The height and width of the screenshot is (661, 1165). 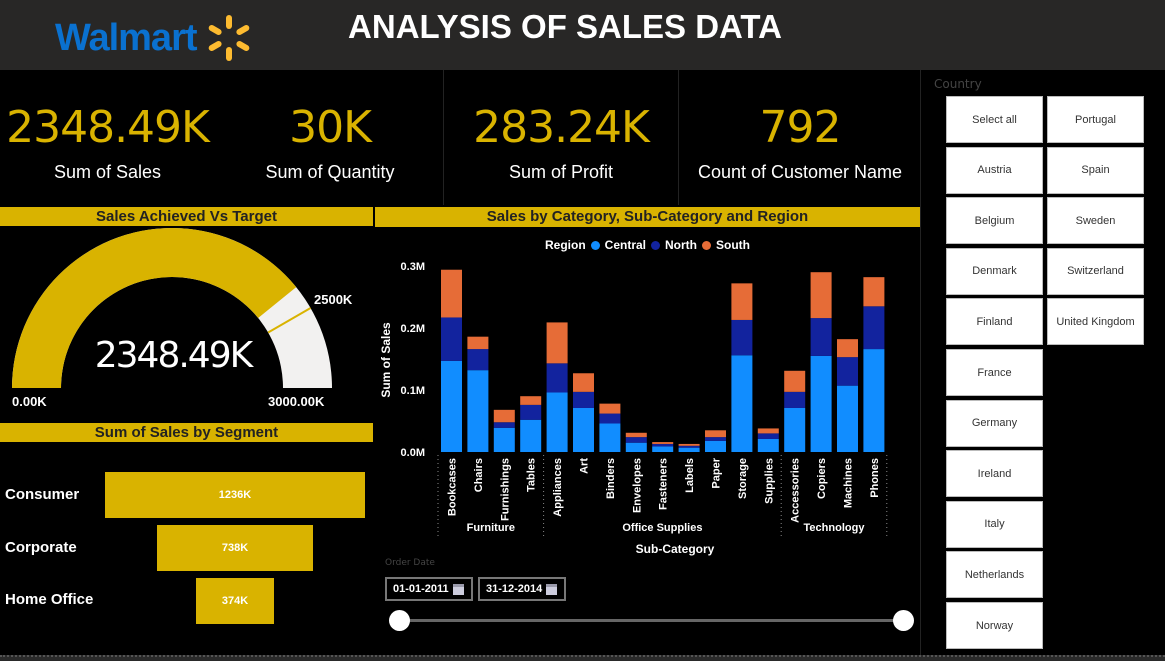 I want to click on x-tick-label: Furnishings, so click(x=505, y=489).